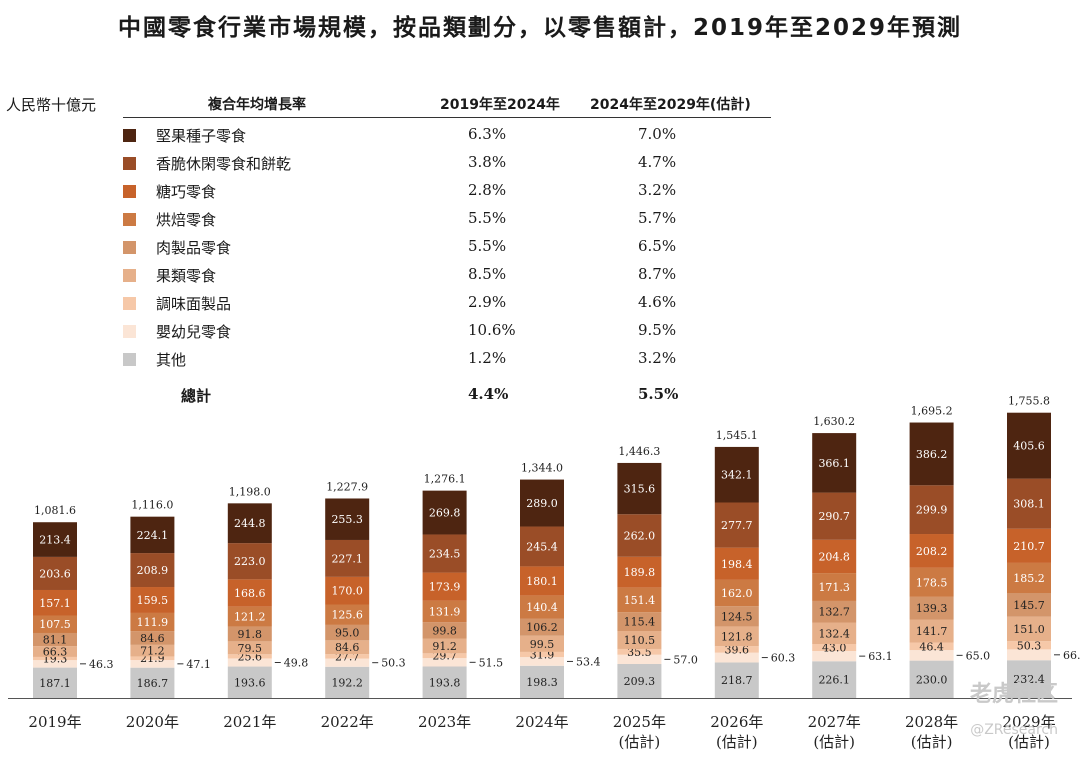 The image size is (1080, 758). I want to click on data-label: 51.5, so click(491, 662).